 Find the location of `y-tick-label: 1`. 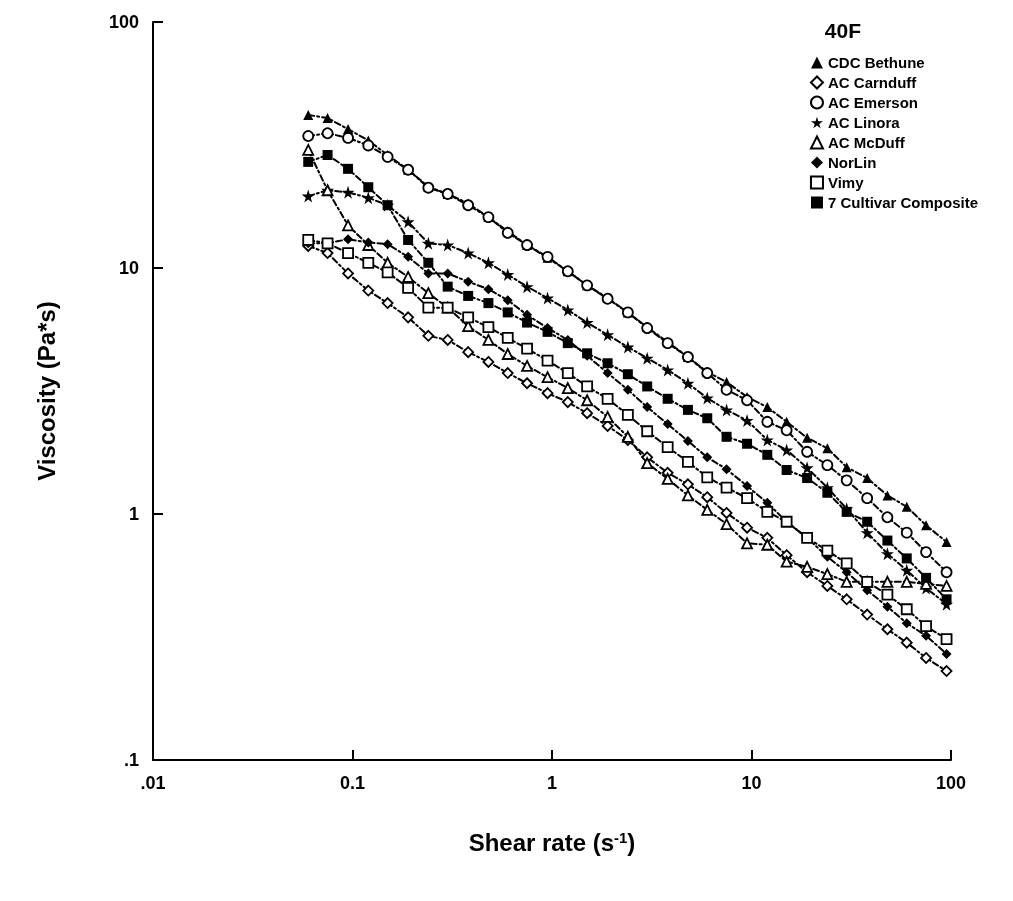

y-tick-label: 1 is located at coordinates (133, 514).